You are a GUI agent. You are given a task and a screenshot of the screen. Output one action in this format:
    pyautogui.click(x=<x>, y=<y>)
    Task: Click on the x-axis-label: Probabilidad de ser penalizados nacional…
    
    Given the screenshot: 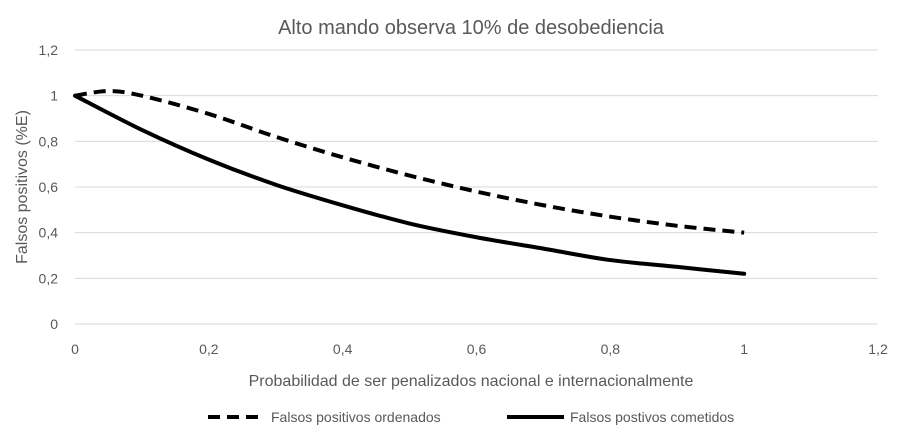 What is the action you would take?
    pyautogui.click(x=471, y=381)
    